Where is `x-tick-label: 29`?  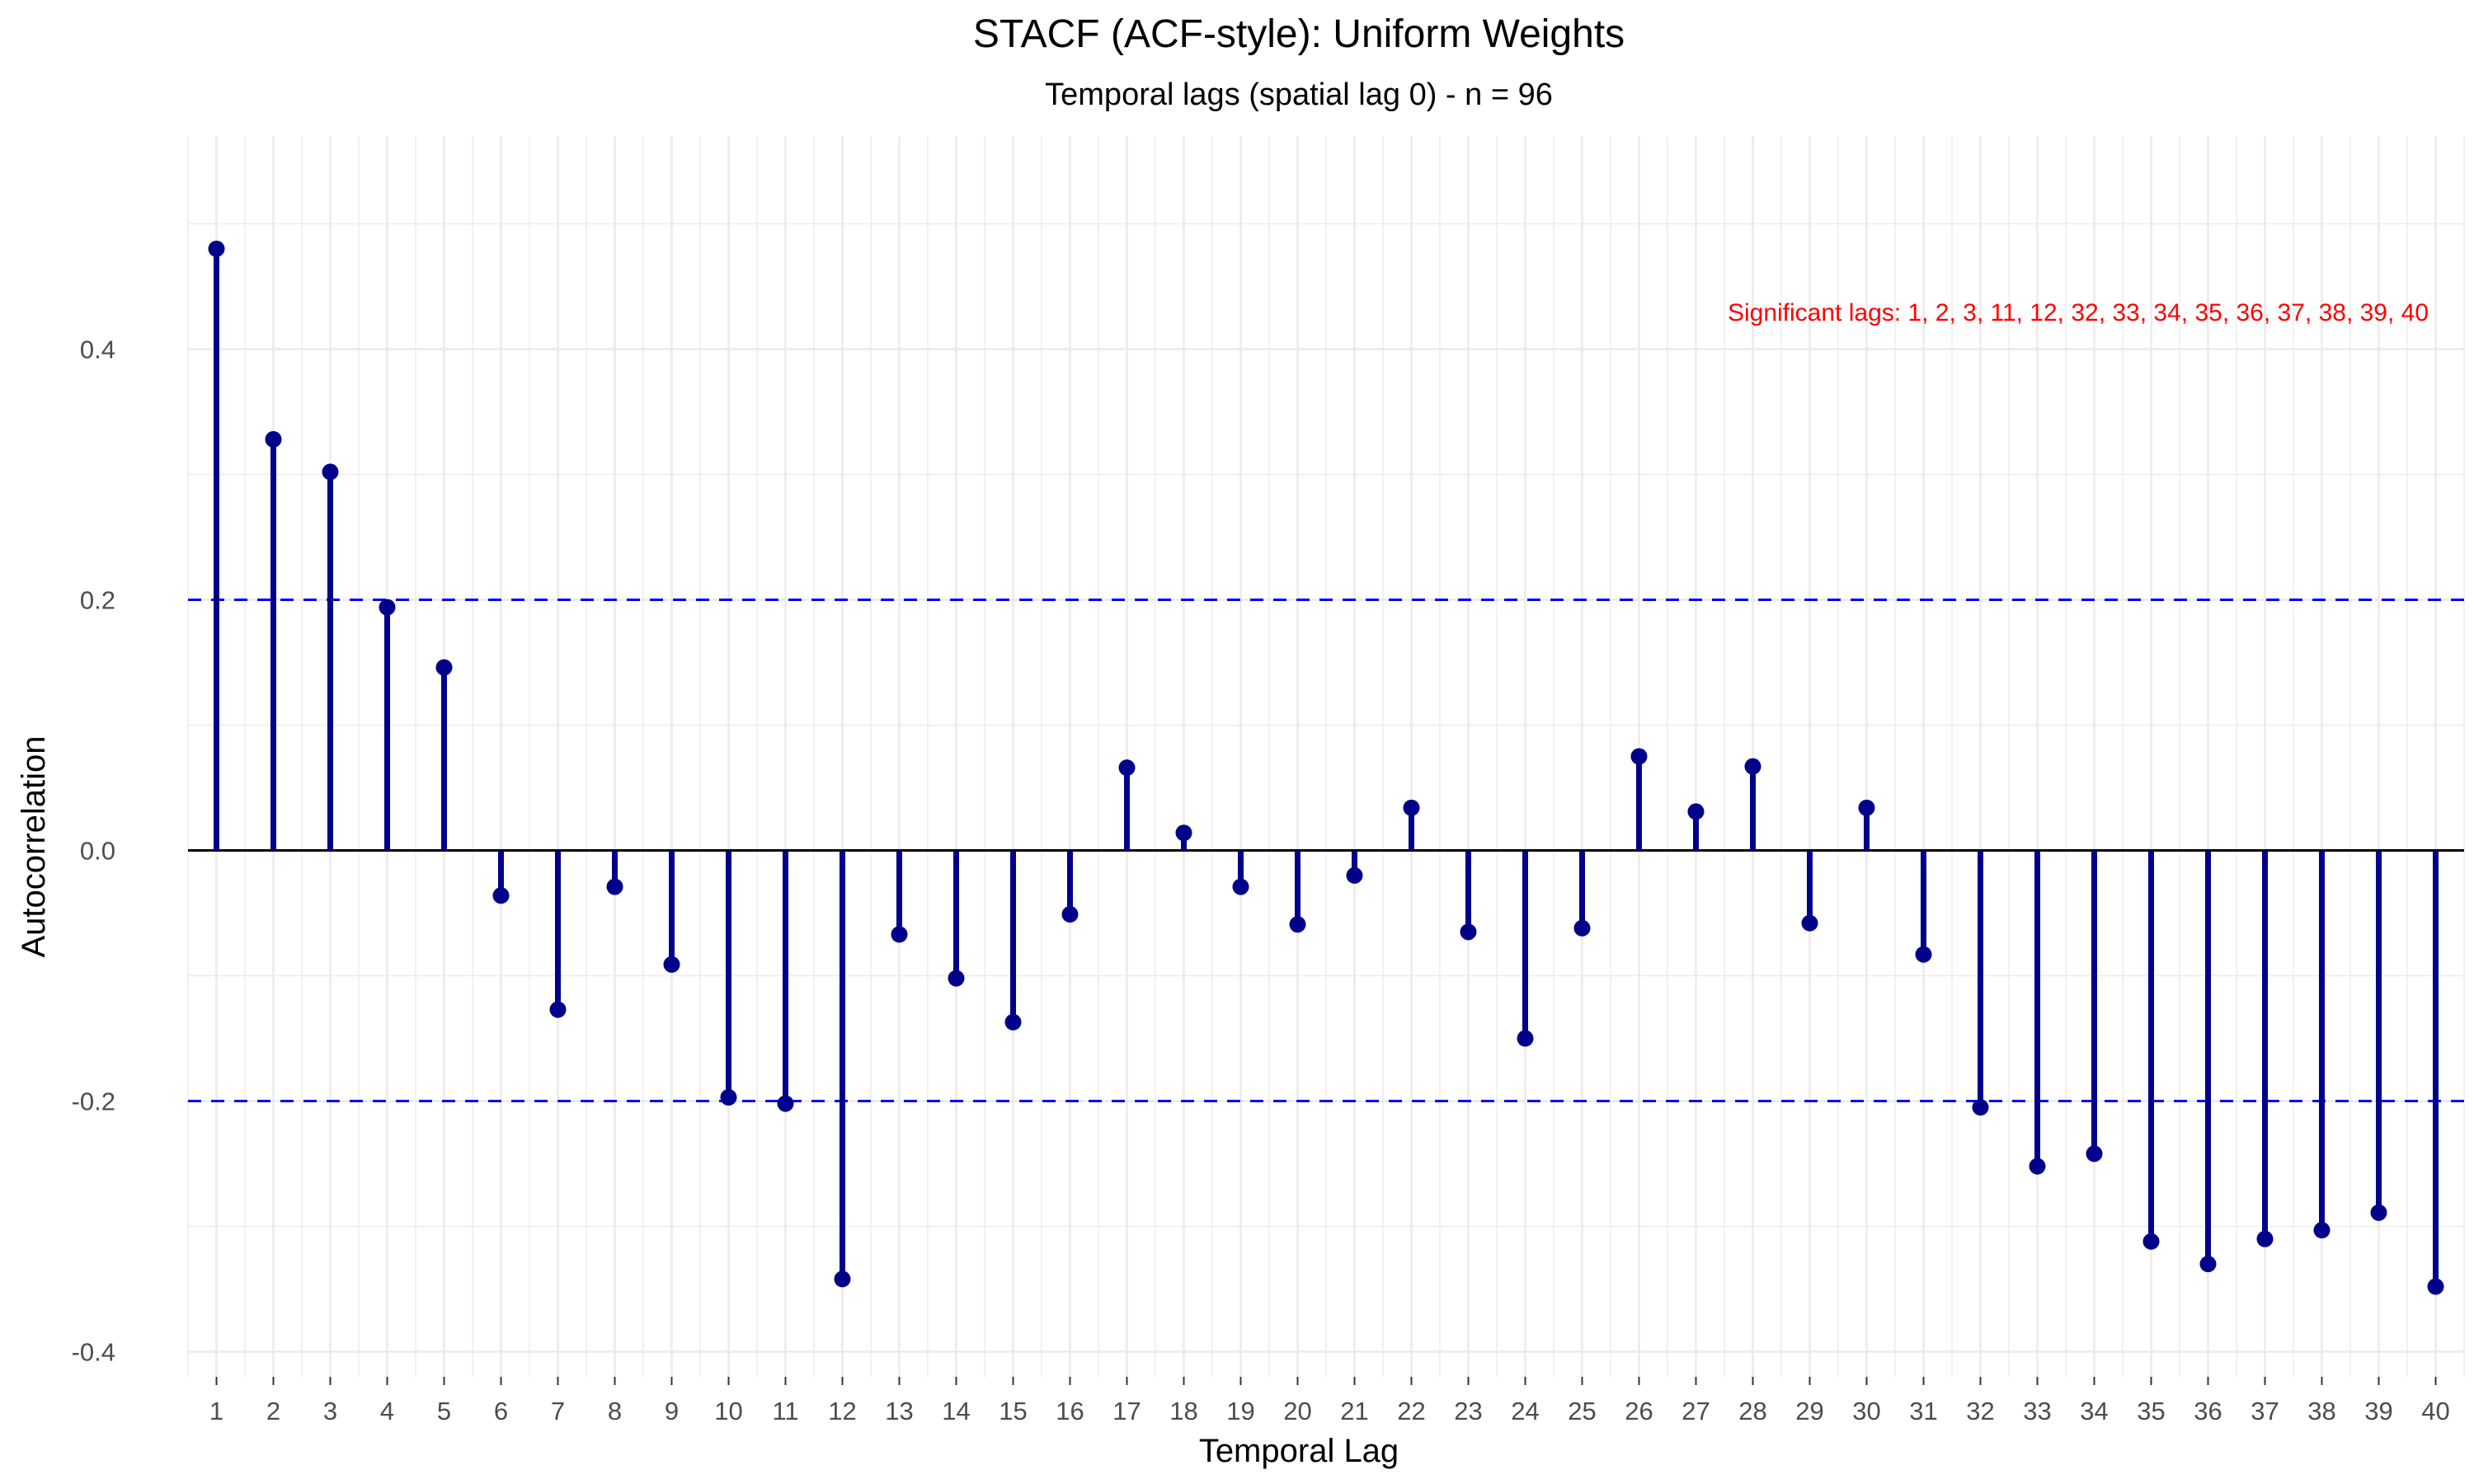 x-tick-label: 29 is located at coordinates (1809, 1411).